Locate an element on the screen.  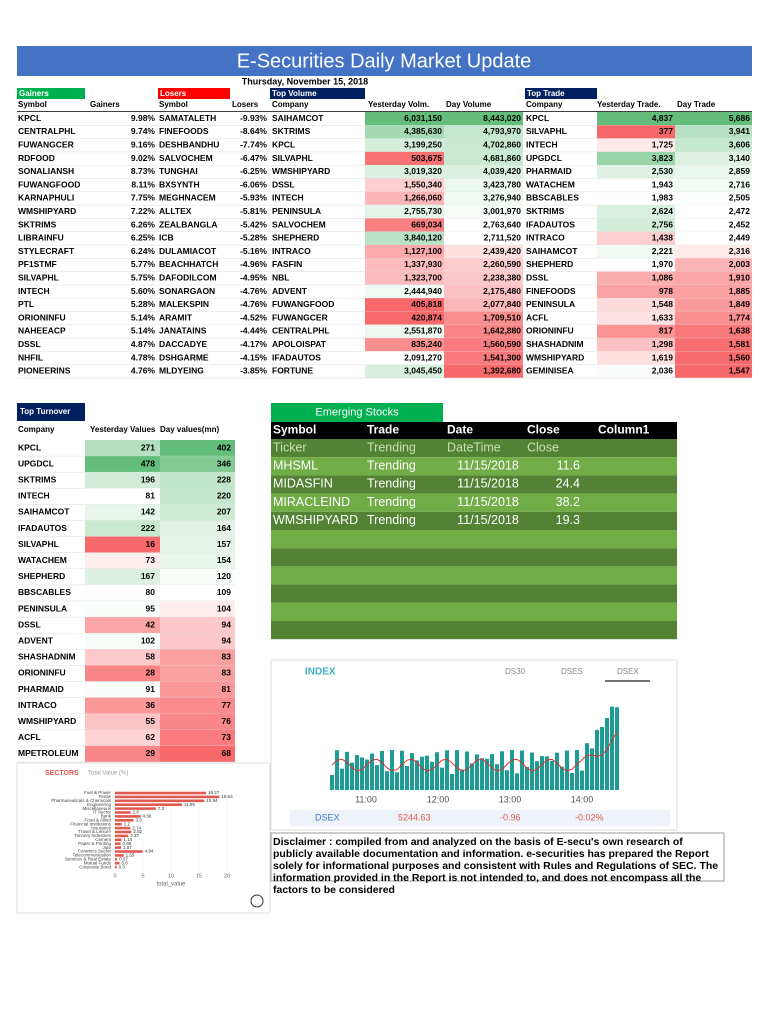
decorative-line is located at coordinates (474, 751).